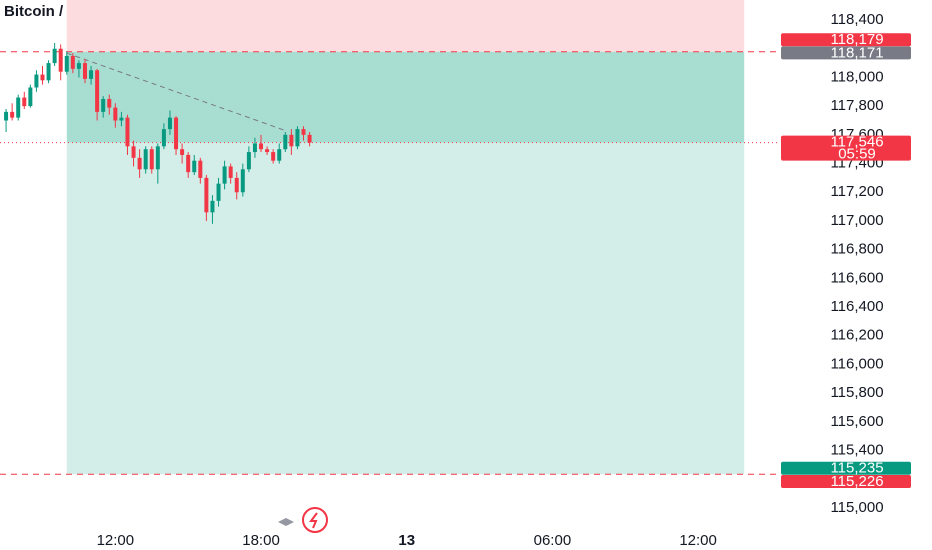 This screenshot has width=932, height=550. What do you see at coordinates (856, 363) in the screenshot?
I see `y-tick-label: 116,000` at bounding box center [856, 363].